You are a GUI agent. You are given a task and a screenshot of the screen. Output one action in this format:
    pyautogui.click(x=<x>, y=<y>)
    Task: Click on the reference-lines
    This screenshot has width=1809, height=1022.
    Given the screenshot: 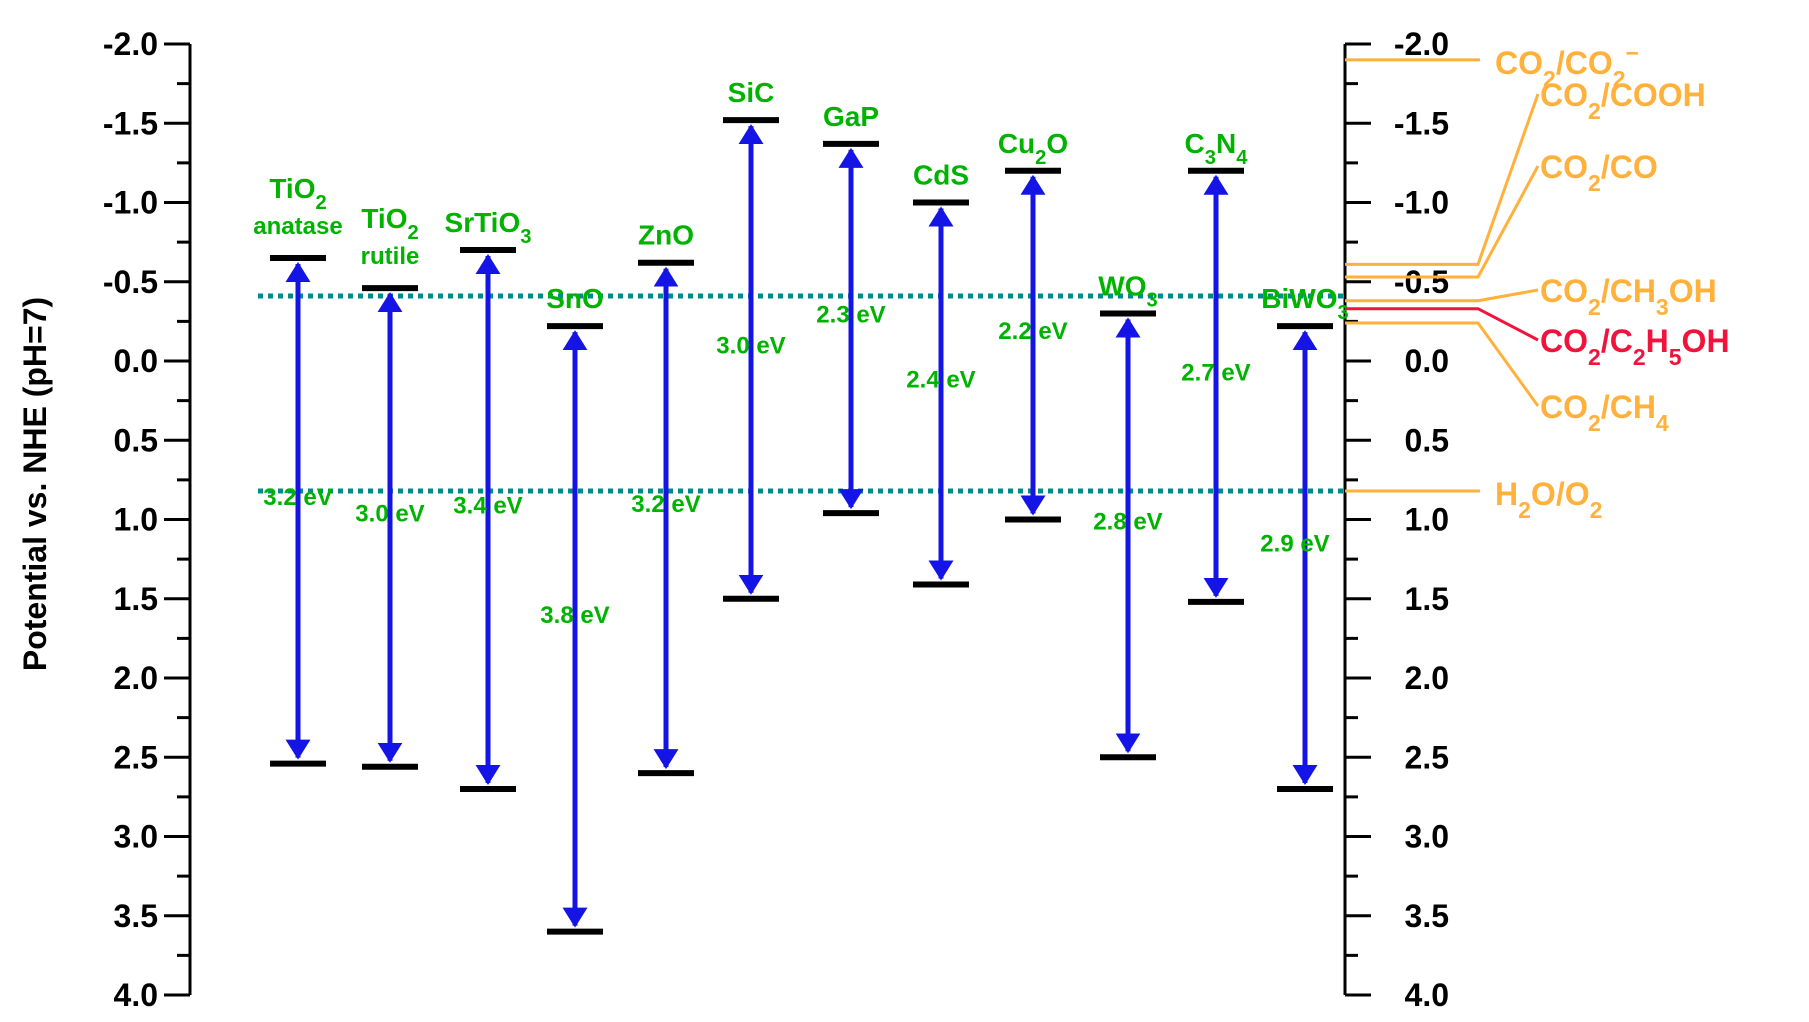 What is the action you would take?
    pyautogui.click(x=801, y=393)
    